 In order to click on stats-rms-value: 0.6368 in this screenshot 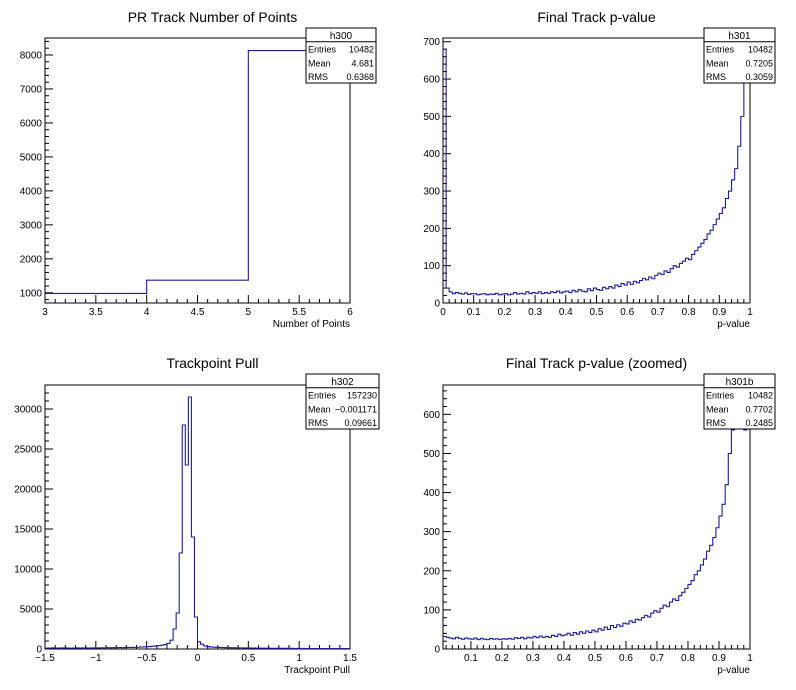, I will do `click(360, 77)`.